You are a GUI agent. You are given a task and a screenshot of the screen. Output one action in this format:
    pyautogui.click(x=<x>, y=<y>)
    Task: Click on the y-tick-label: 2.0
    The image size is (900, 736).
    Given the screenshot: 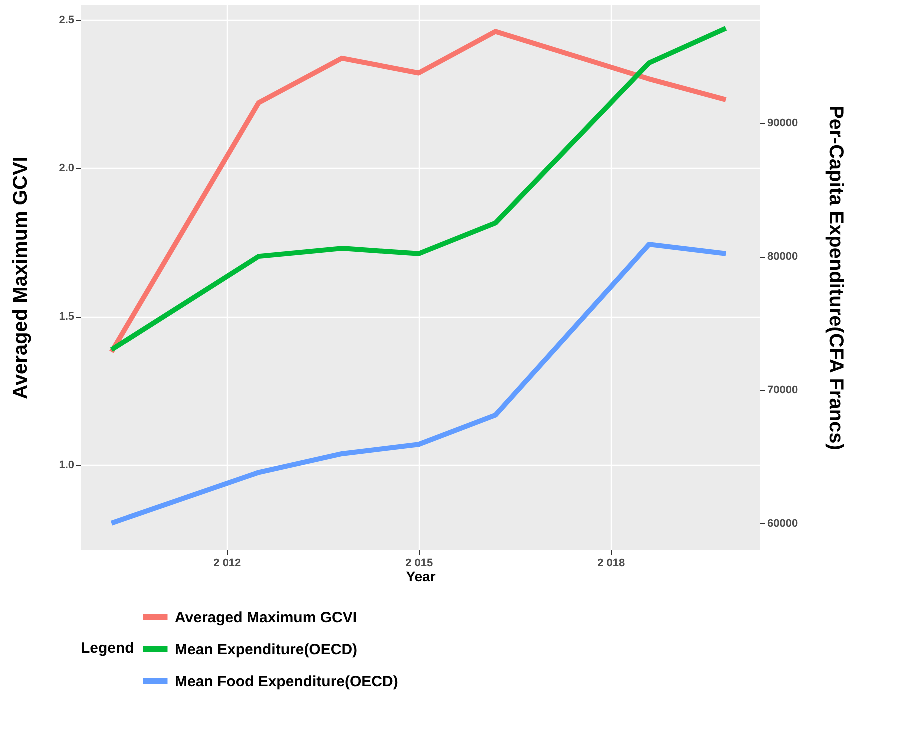 What is the action you would take?
    pyautogui.click(x=66, y=168)
    